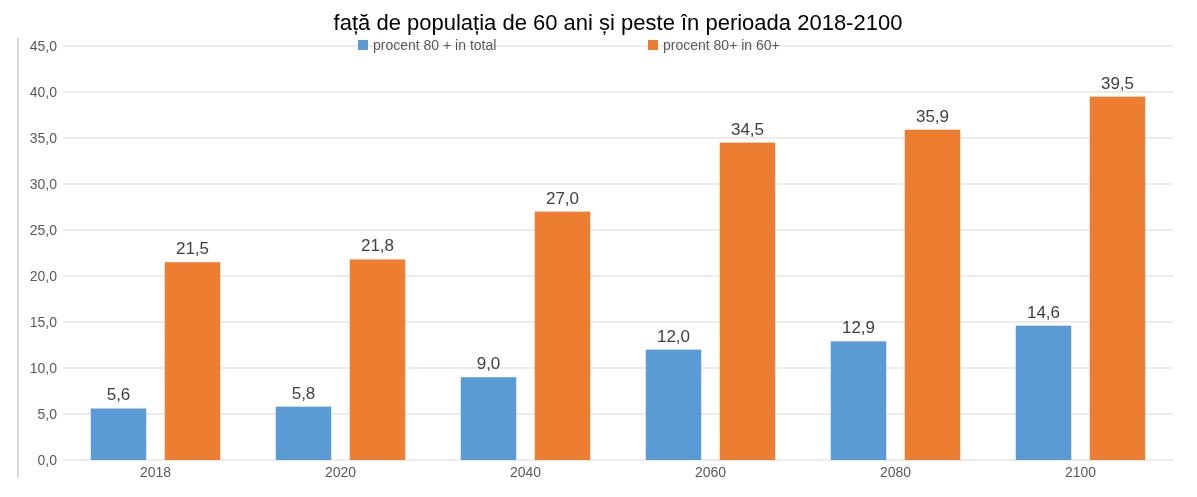 The height and width of the screenshot is (497, 1197). Describe the element at coordinates (1043, 312) in the screenshot. I see `data-label: 14,6` at that location.